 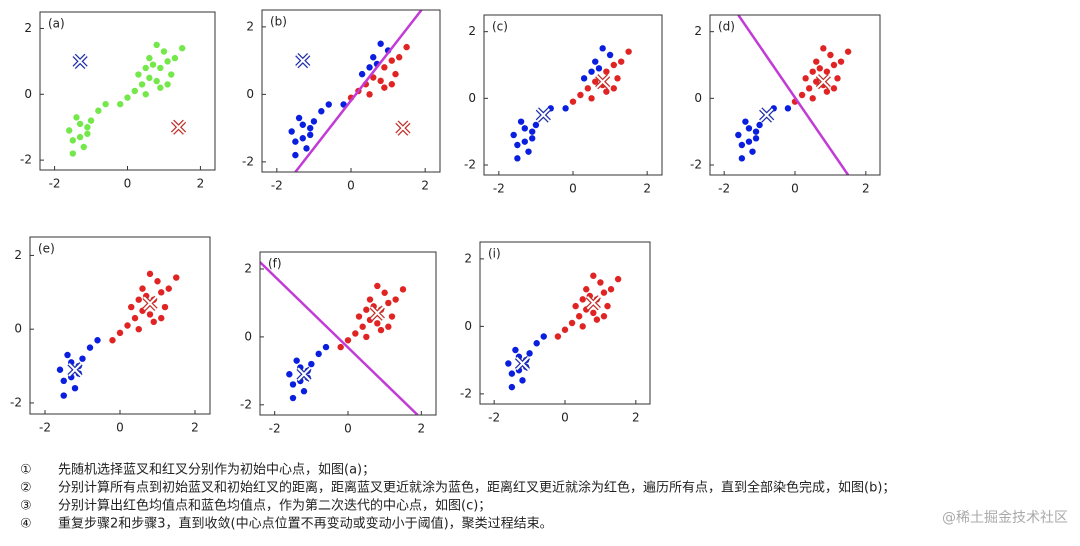 I want to click on note-marker: ②, so click(x=26, y=488).